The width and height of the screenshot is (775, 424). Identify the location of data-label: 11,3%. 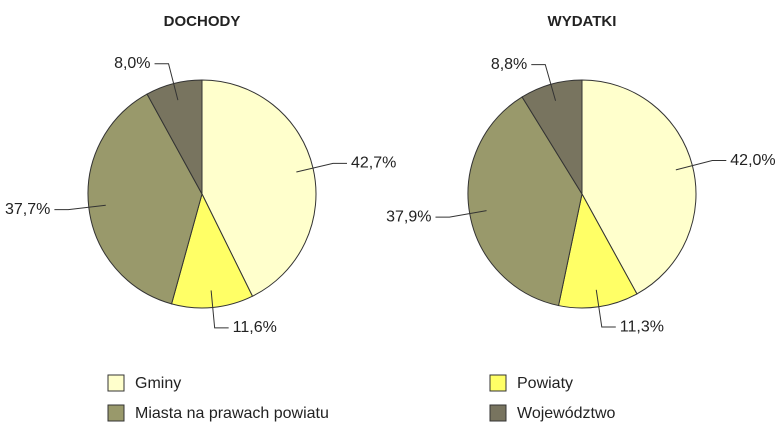
(642, 326).